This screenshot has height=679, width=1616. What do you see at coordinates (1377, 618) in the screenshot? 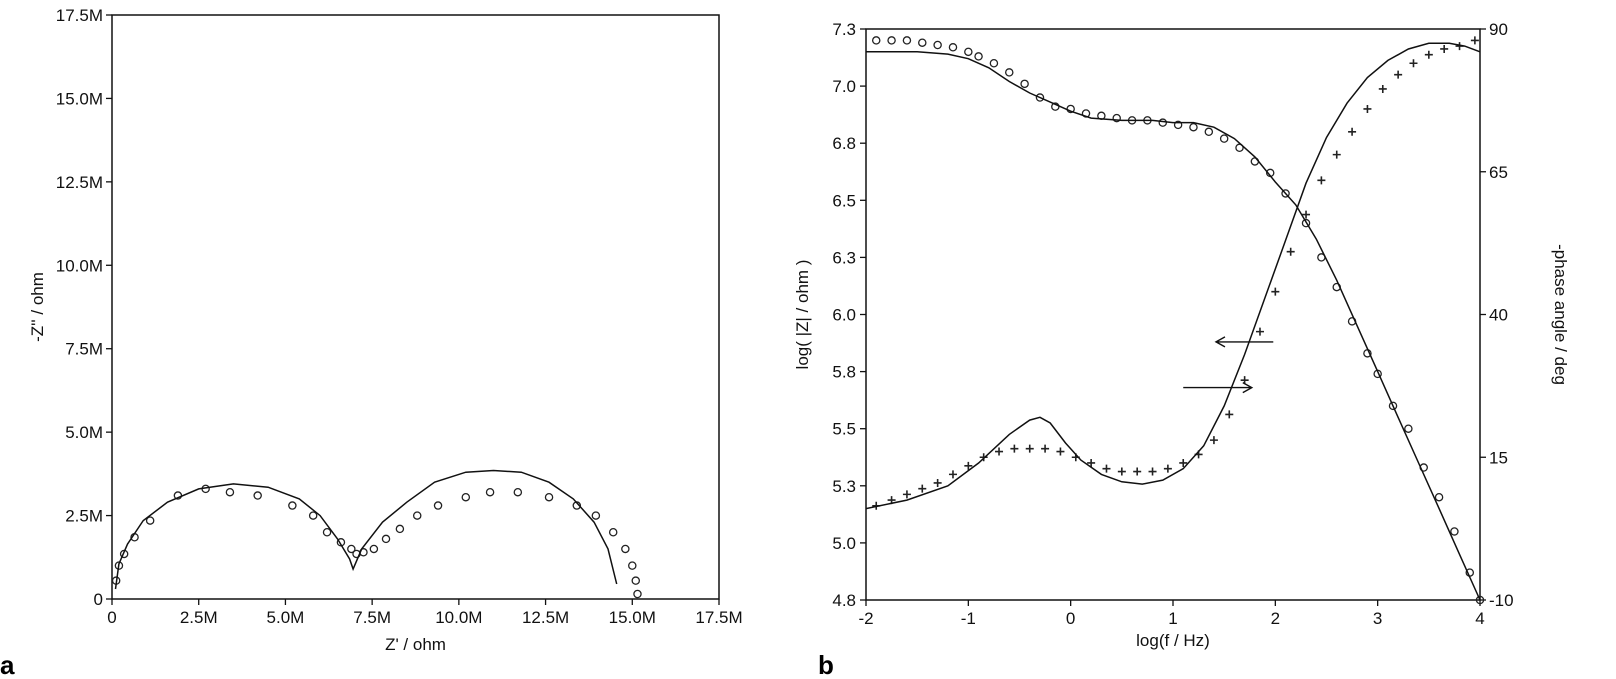
I see `x-tick-label: 3` at bounding box center [1377, 618].